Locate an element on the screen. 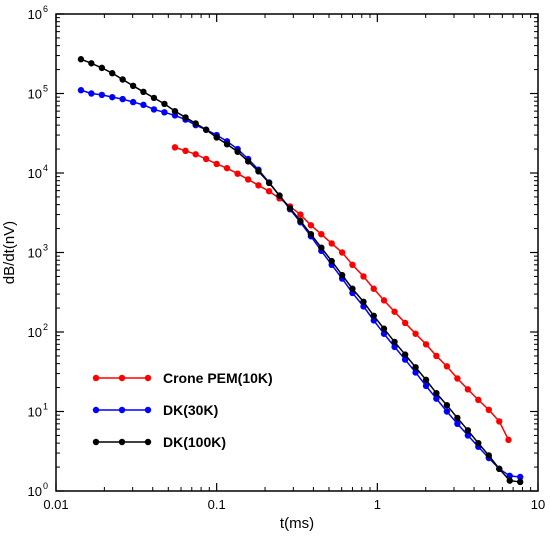 The width and height of the screenshot is (550, 545). x-axis-label: t(ms) is located at coordinates (297, 523).